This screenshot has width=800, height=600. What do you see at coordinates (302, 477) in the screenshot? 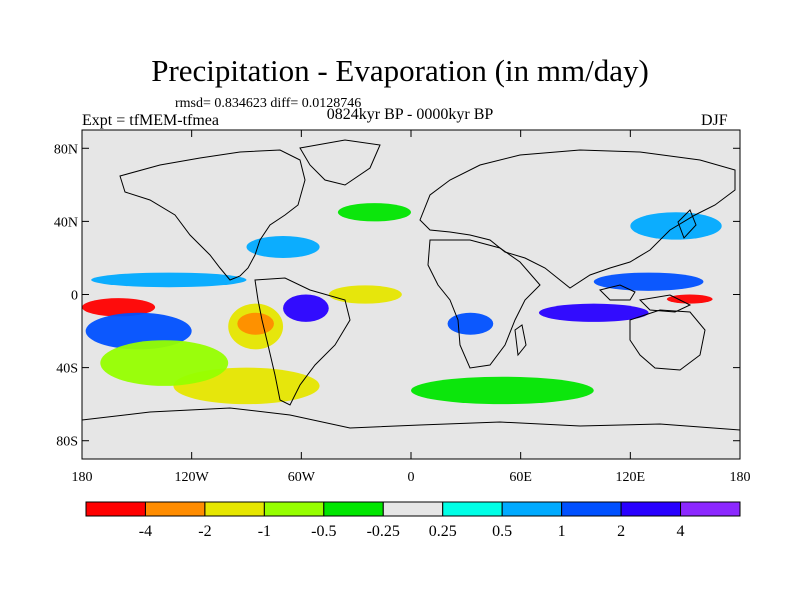
I see `x-tick-label: 60W` at bounding box center [302, 477].